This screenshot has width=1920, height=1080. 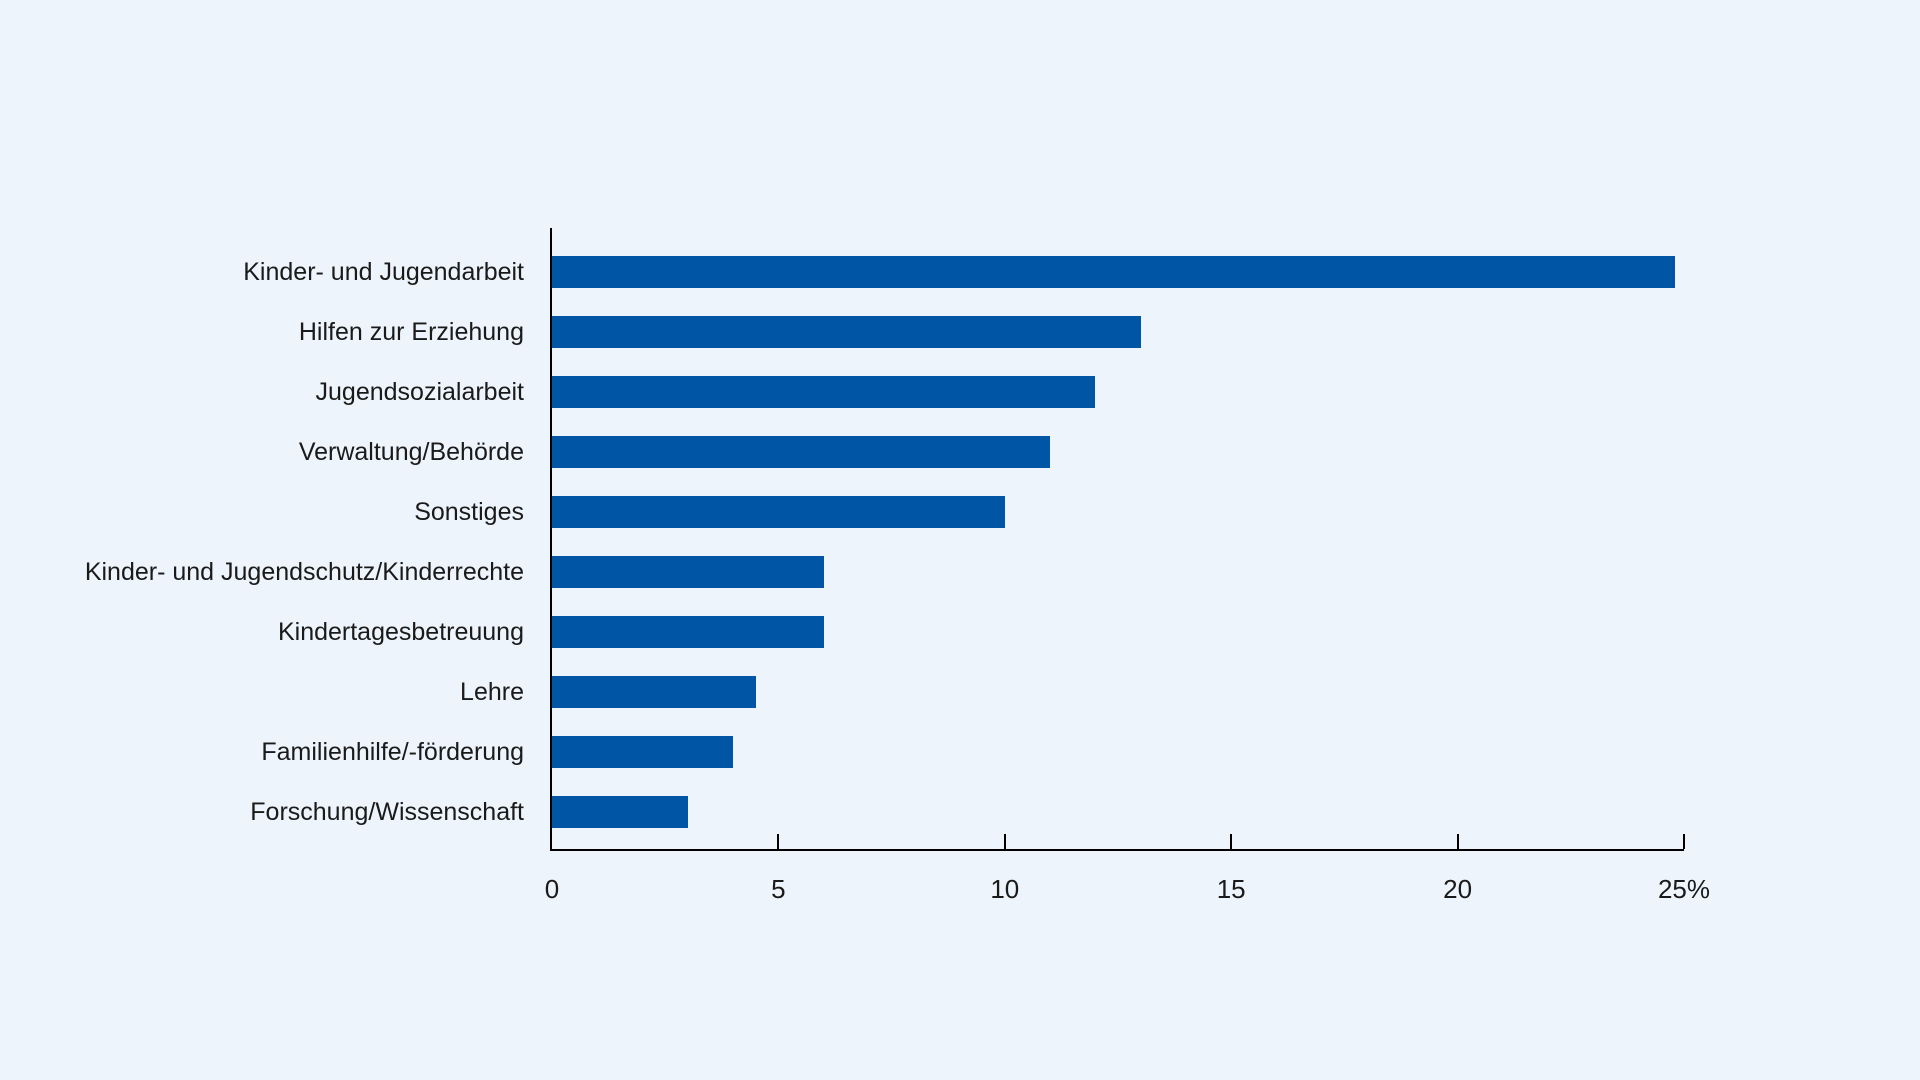 I want to click on category-label: Sonstiges, so click(x=469, y=512).